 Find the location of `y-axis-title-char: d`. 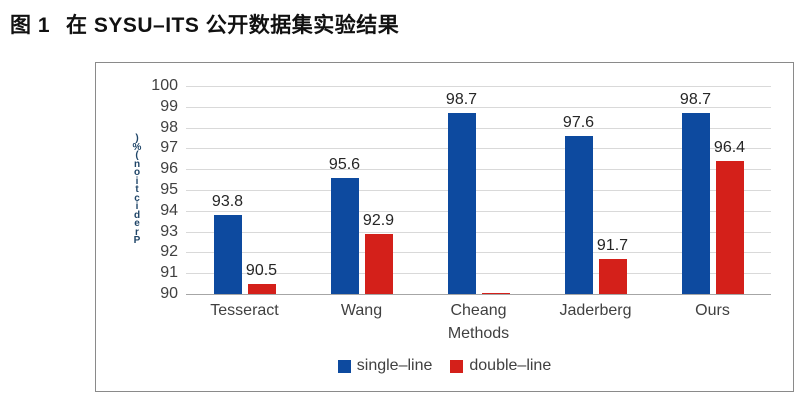

y-axis-title-char: d is located at coordinates (137, 215).